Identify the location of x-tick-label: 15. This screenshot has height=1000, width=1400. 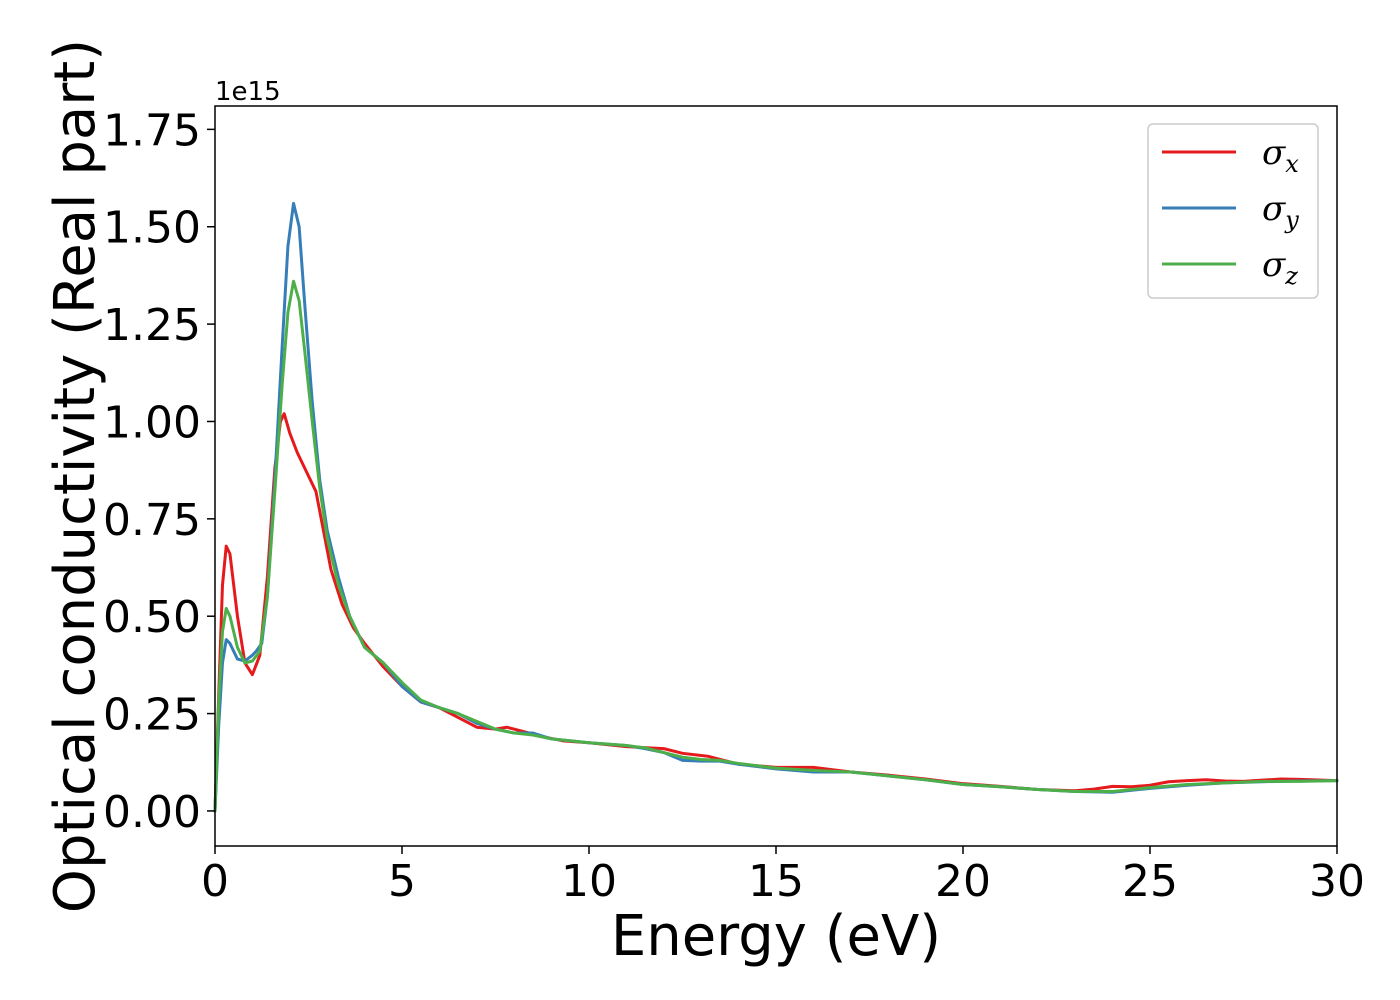
(776, 881).